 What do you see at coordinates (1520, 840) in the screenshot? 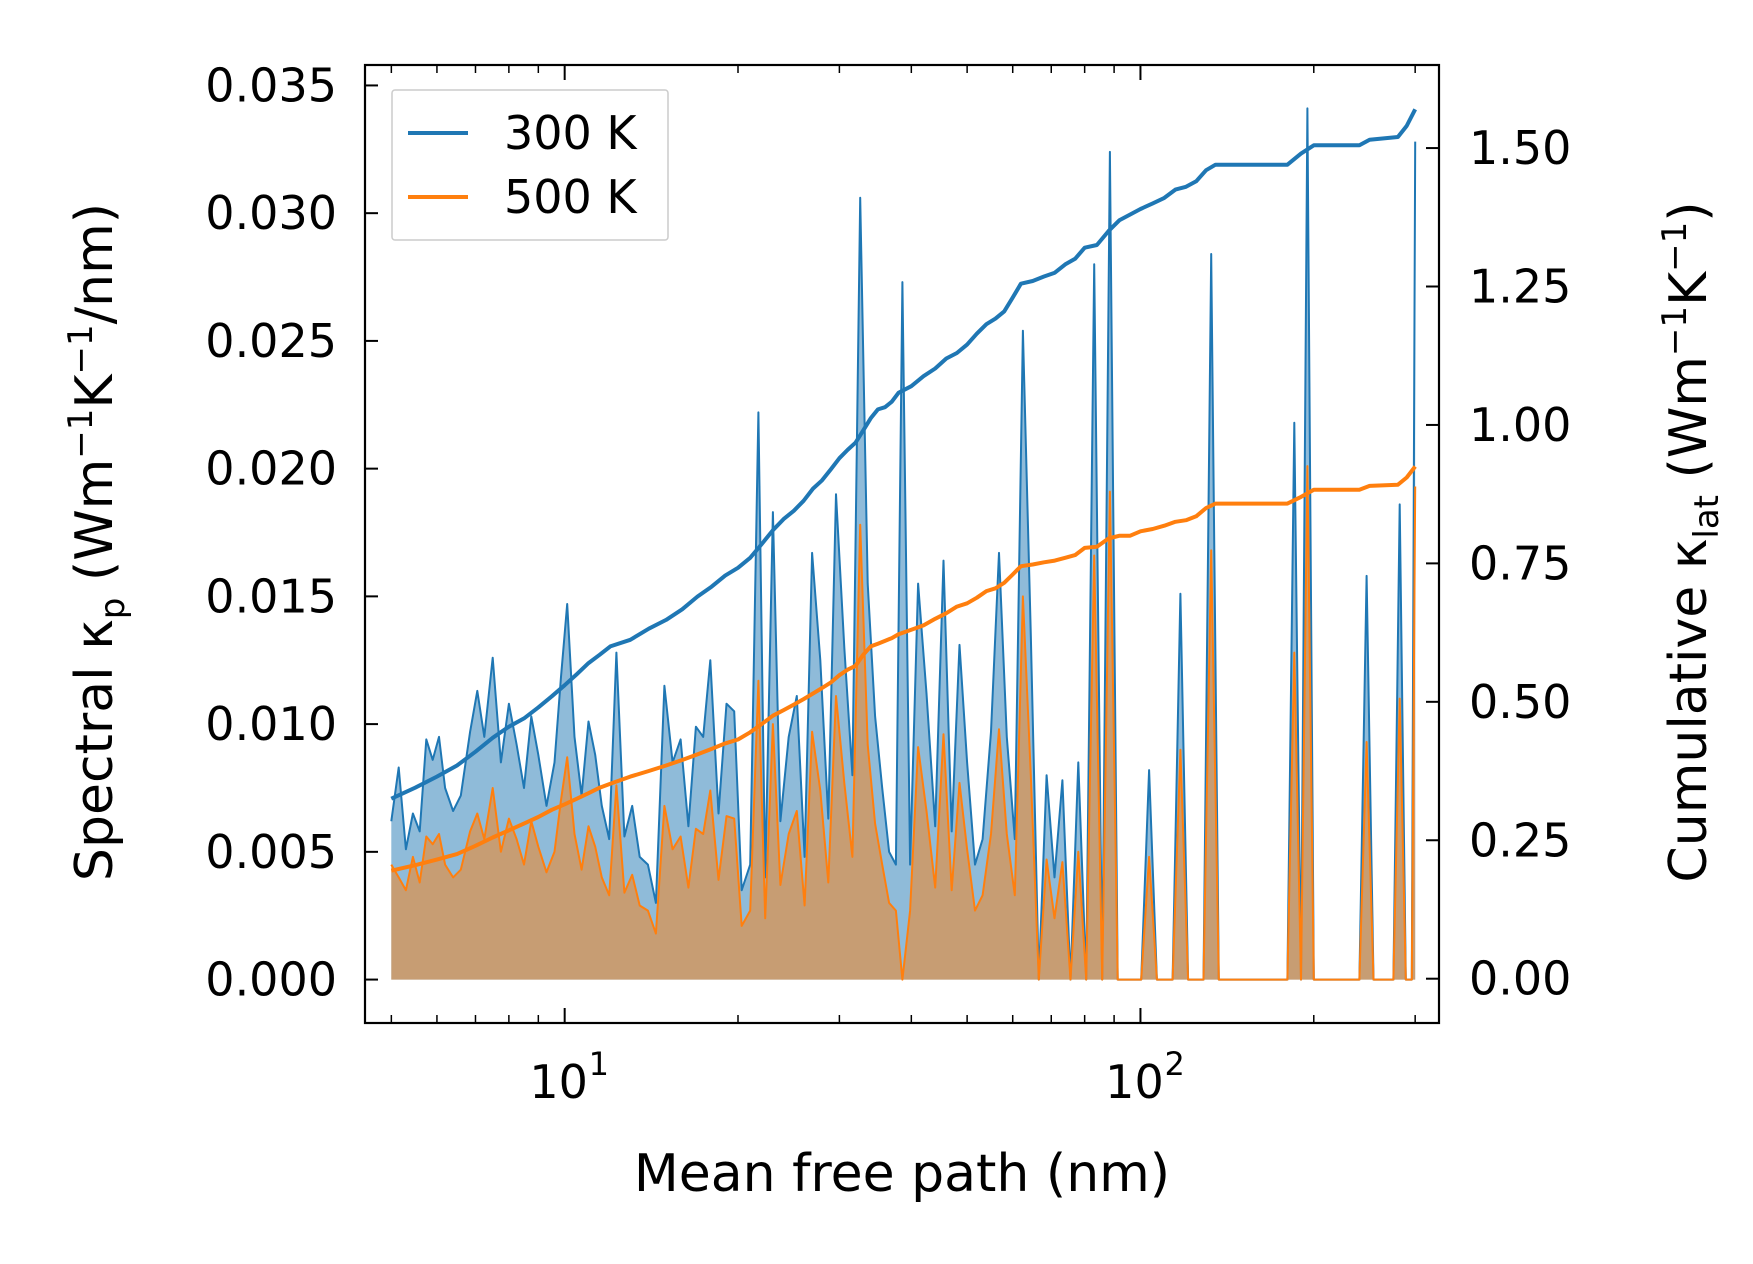
I see `y-right-tick-label: 0.25` at bounding box center [1520, 840].